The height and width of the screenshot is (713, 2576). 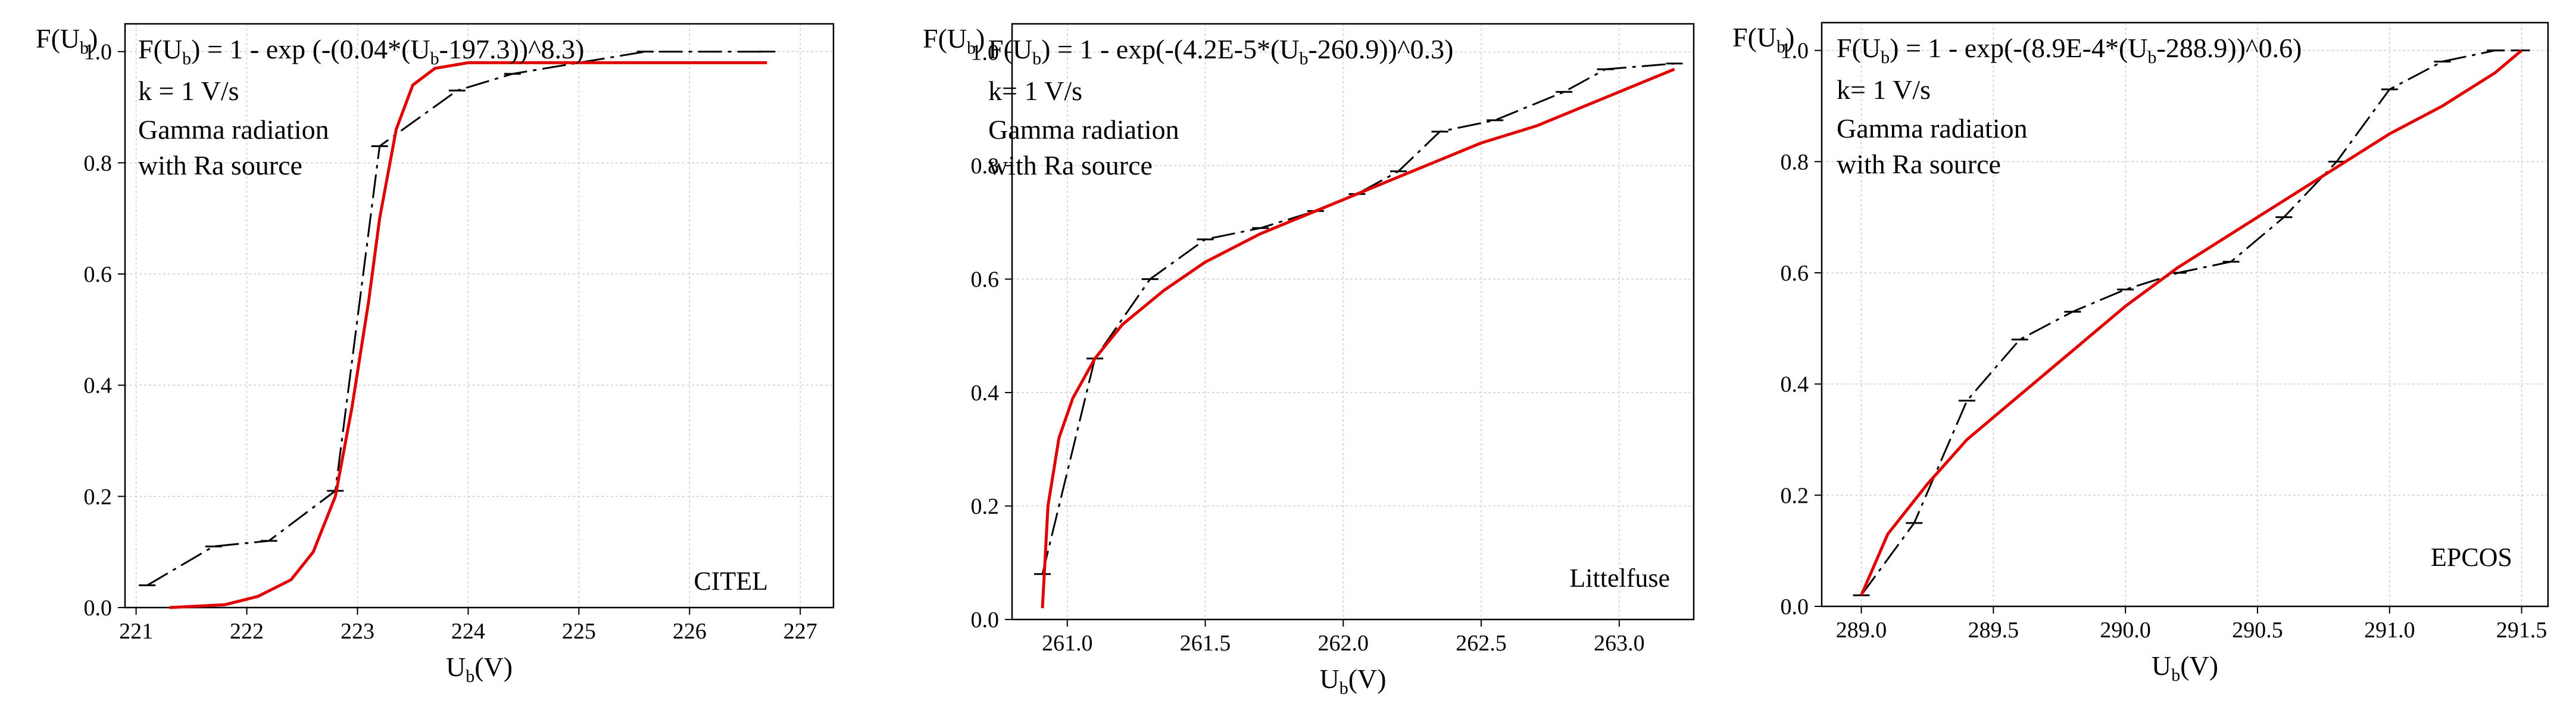 What do you see at coordinates (1205, 643) in the screenshot?
I see `x-tick-label: 261.5` at bounding box center [1205, 643].